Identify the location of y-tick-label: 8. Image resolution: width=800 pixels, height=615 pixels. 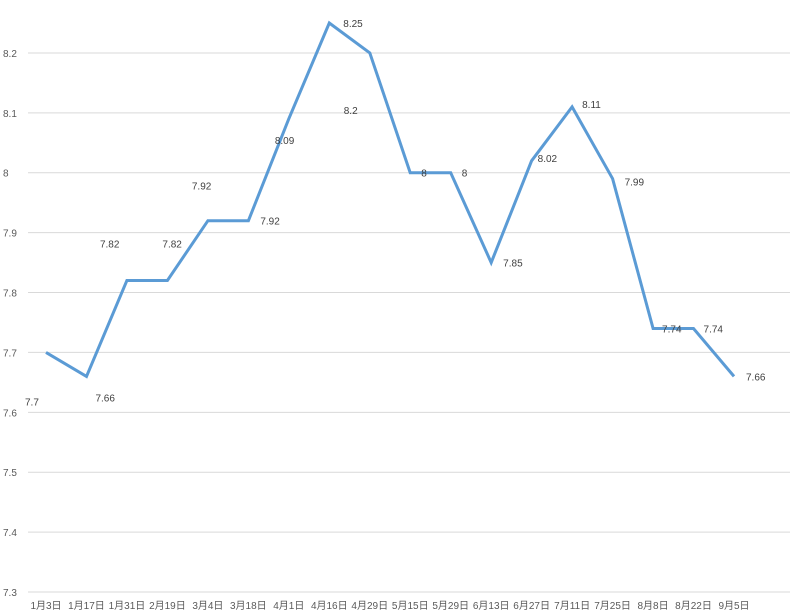
(6, 174).